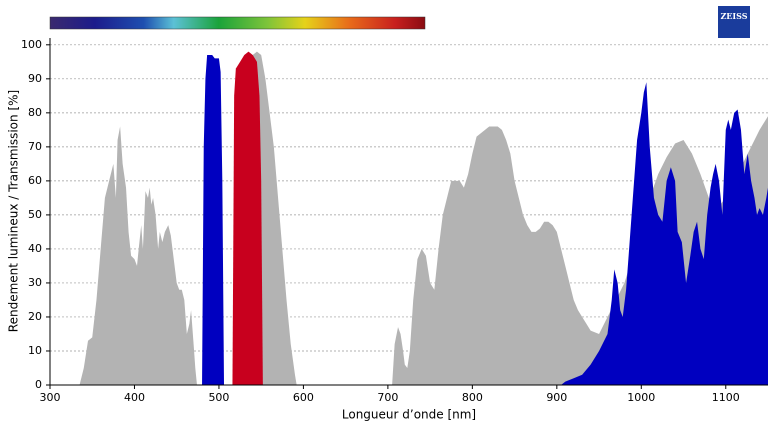 This screenshot has height=426, width=783. What do you see at coordinates (31, 44) in the screenshot?
I see `y-tick-label: 100` at bounding box center [31, 44].